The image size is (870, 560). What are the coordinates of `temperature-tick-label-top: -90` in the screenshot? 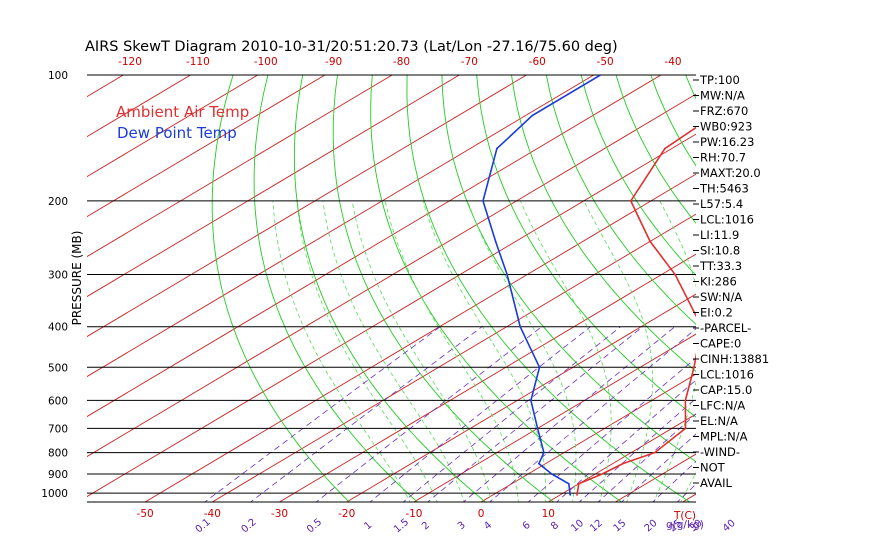 It's located at (333, 62).